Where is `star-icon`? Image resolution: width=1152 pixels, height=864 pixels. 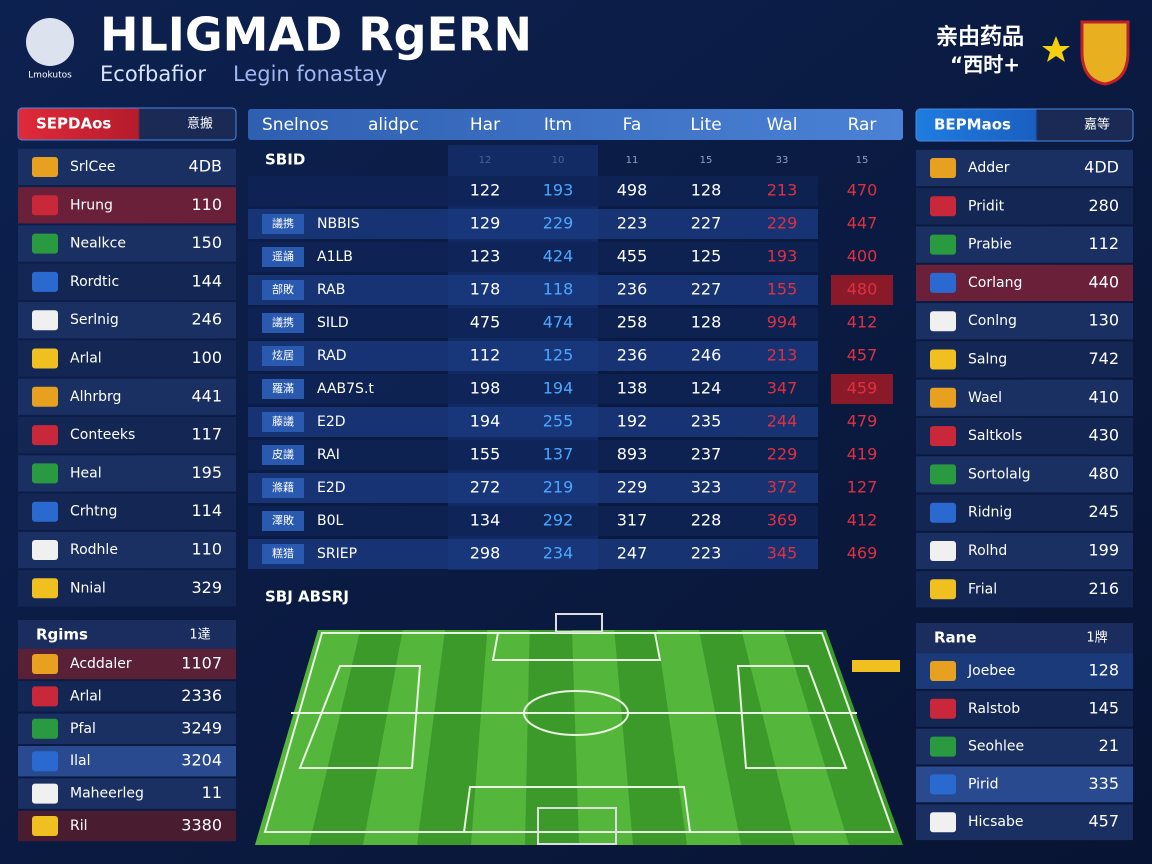 star-icon is located at coordinates (1056, 49).